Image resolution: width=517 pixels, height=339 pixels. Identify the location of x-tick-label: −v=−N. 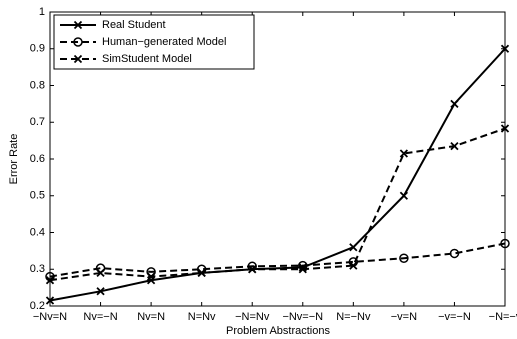
(454, 317).